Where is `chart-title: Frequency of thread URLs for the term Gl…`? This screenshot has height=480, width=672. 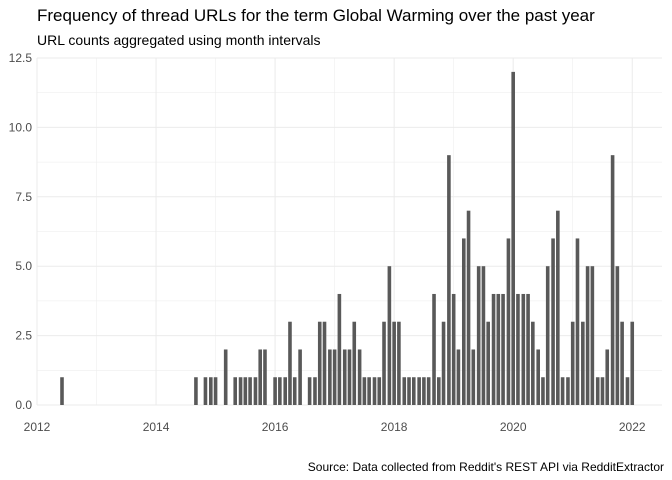 chart-title: Frequency of thread URLs for the term Gl… is located at coordinates (316, 15).